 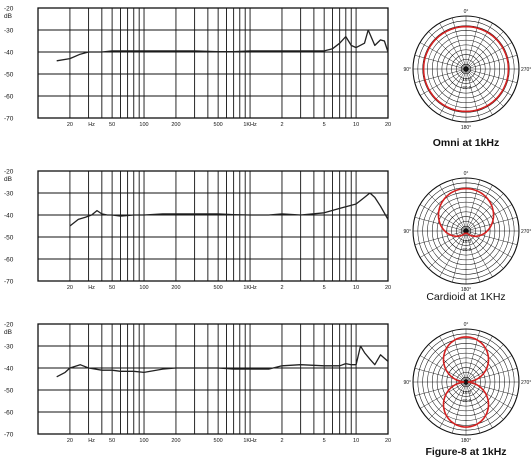 I want to click on y-tick-label: -70, so click(x=9, y=435).